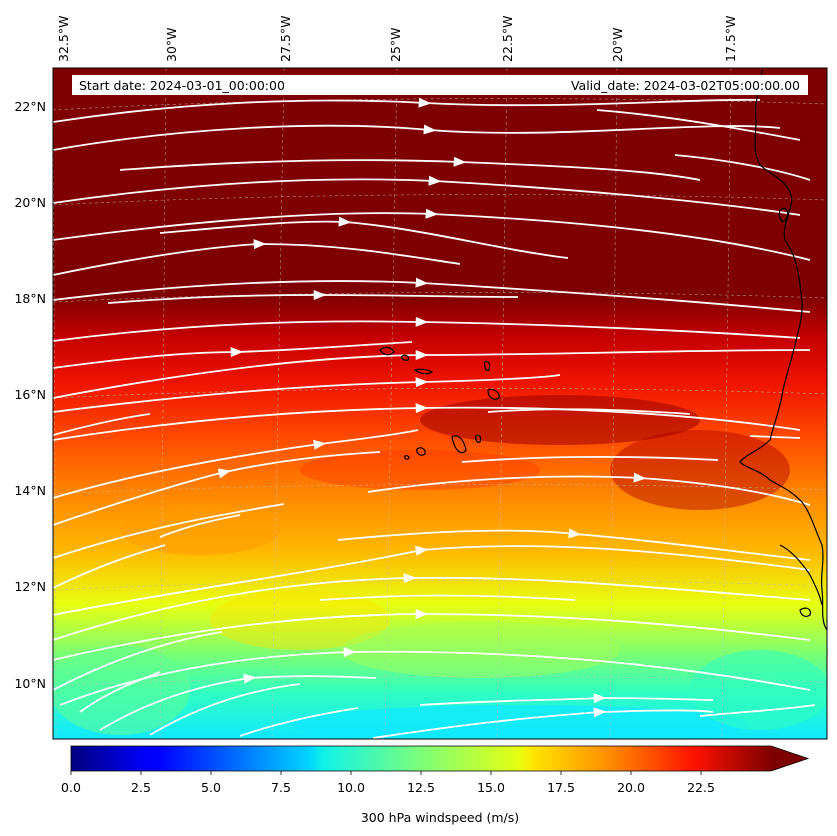  Describe the element at coordinates (561, 787) in the screenshot. I see `colorbar-tick-label: 17.5` at that location.